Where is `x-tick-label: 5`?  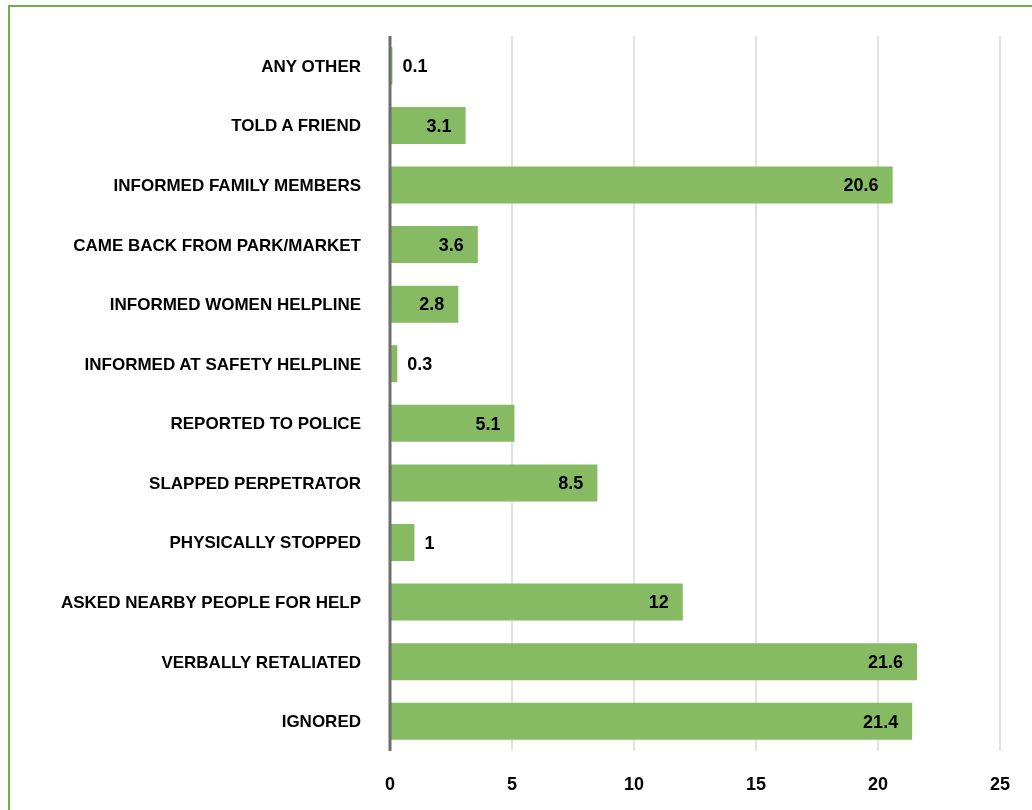
x-tick-label: 5 is located at coordinates (512, 783).